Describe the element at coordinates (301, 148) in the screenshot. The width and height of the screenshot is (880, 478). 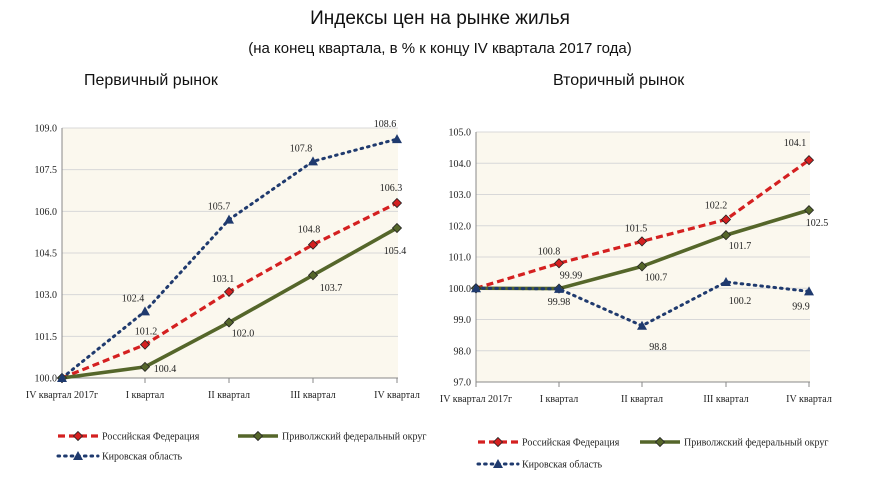
I see `data-label-kirov-0-3: 107.8` at that location.